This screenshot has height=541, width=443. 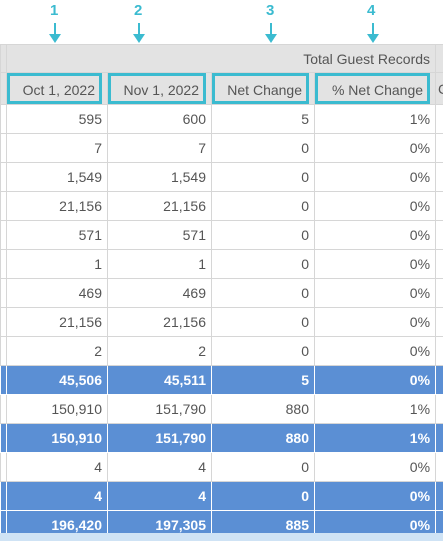 What do you see at coordinates (57, 119) in the screenshot?
I see `table-cell: 595` at bounding box center [57, 119].